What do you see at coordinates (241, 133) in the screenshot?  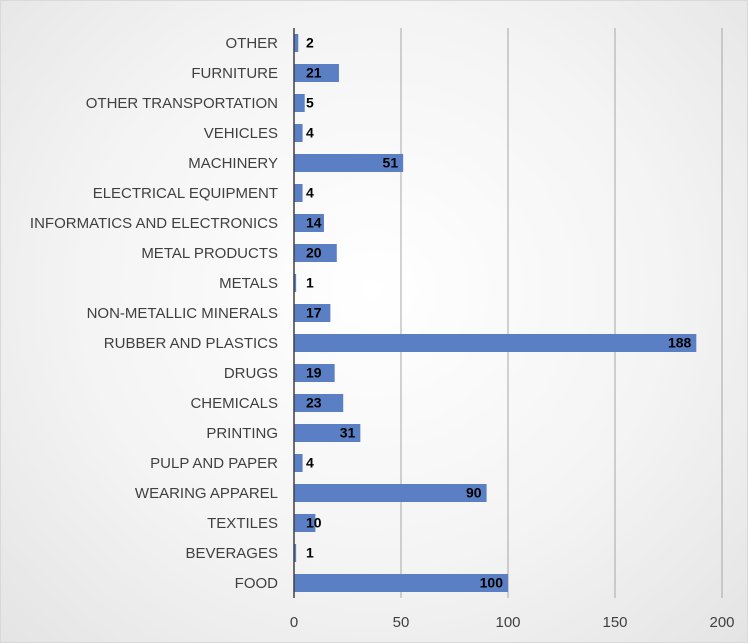 I see `category-label: VEHICLES` at bounding box center [241, 133].